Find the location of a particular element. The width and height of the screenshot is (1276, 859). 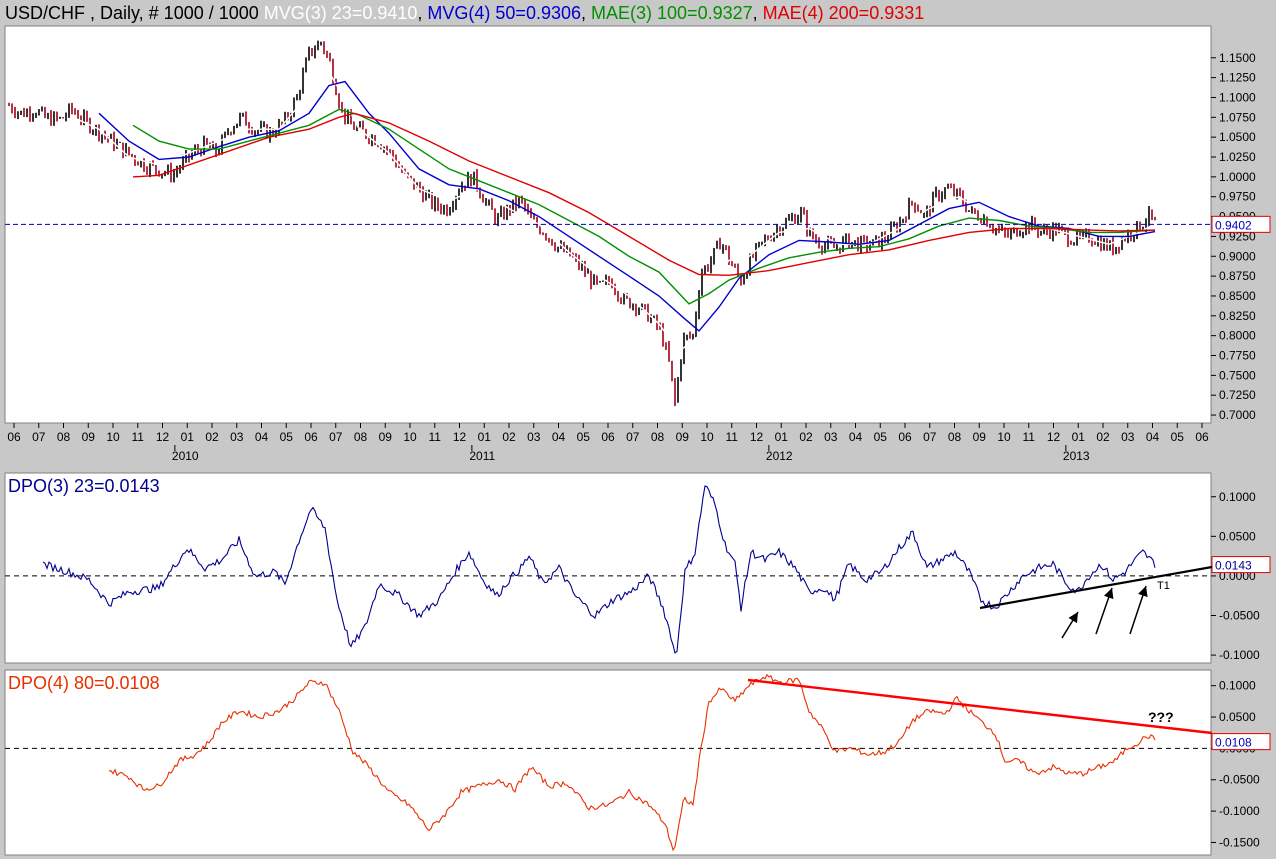

y-tick-label: 0.7000 is located at coordinates (1237, 415).